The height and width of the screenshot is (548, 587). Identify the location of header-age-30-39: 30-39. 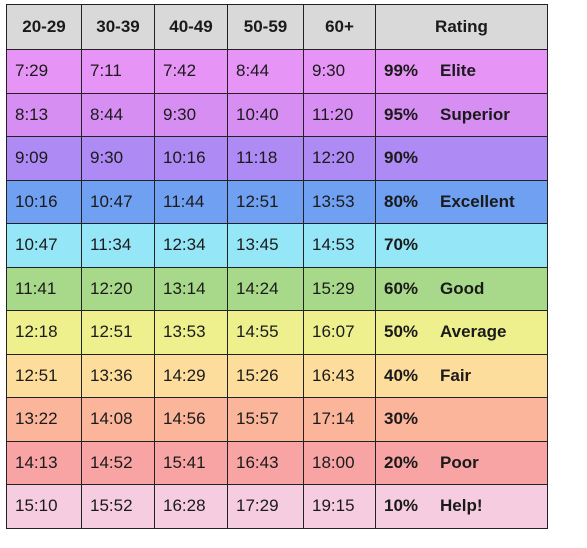
(118, 27).